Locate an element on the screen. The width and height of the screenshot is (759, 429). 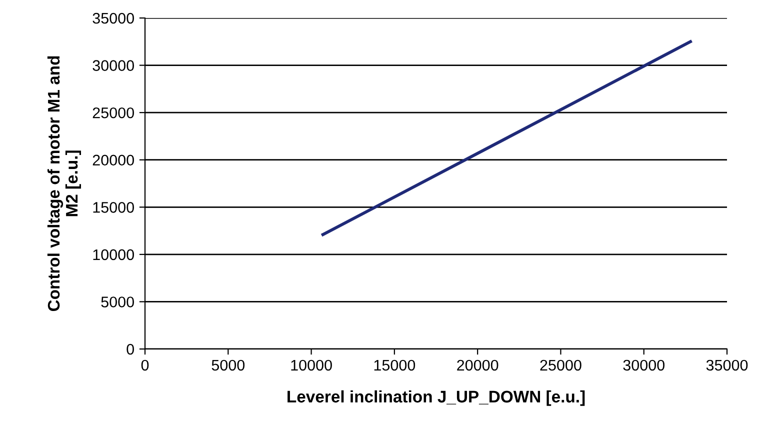
x-tick-label: 25000 is located at coordinates (561, 365).